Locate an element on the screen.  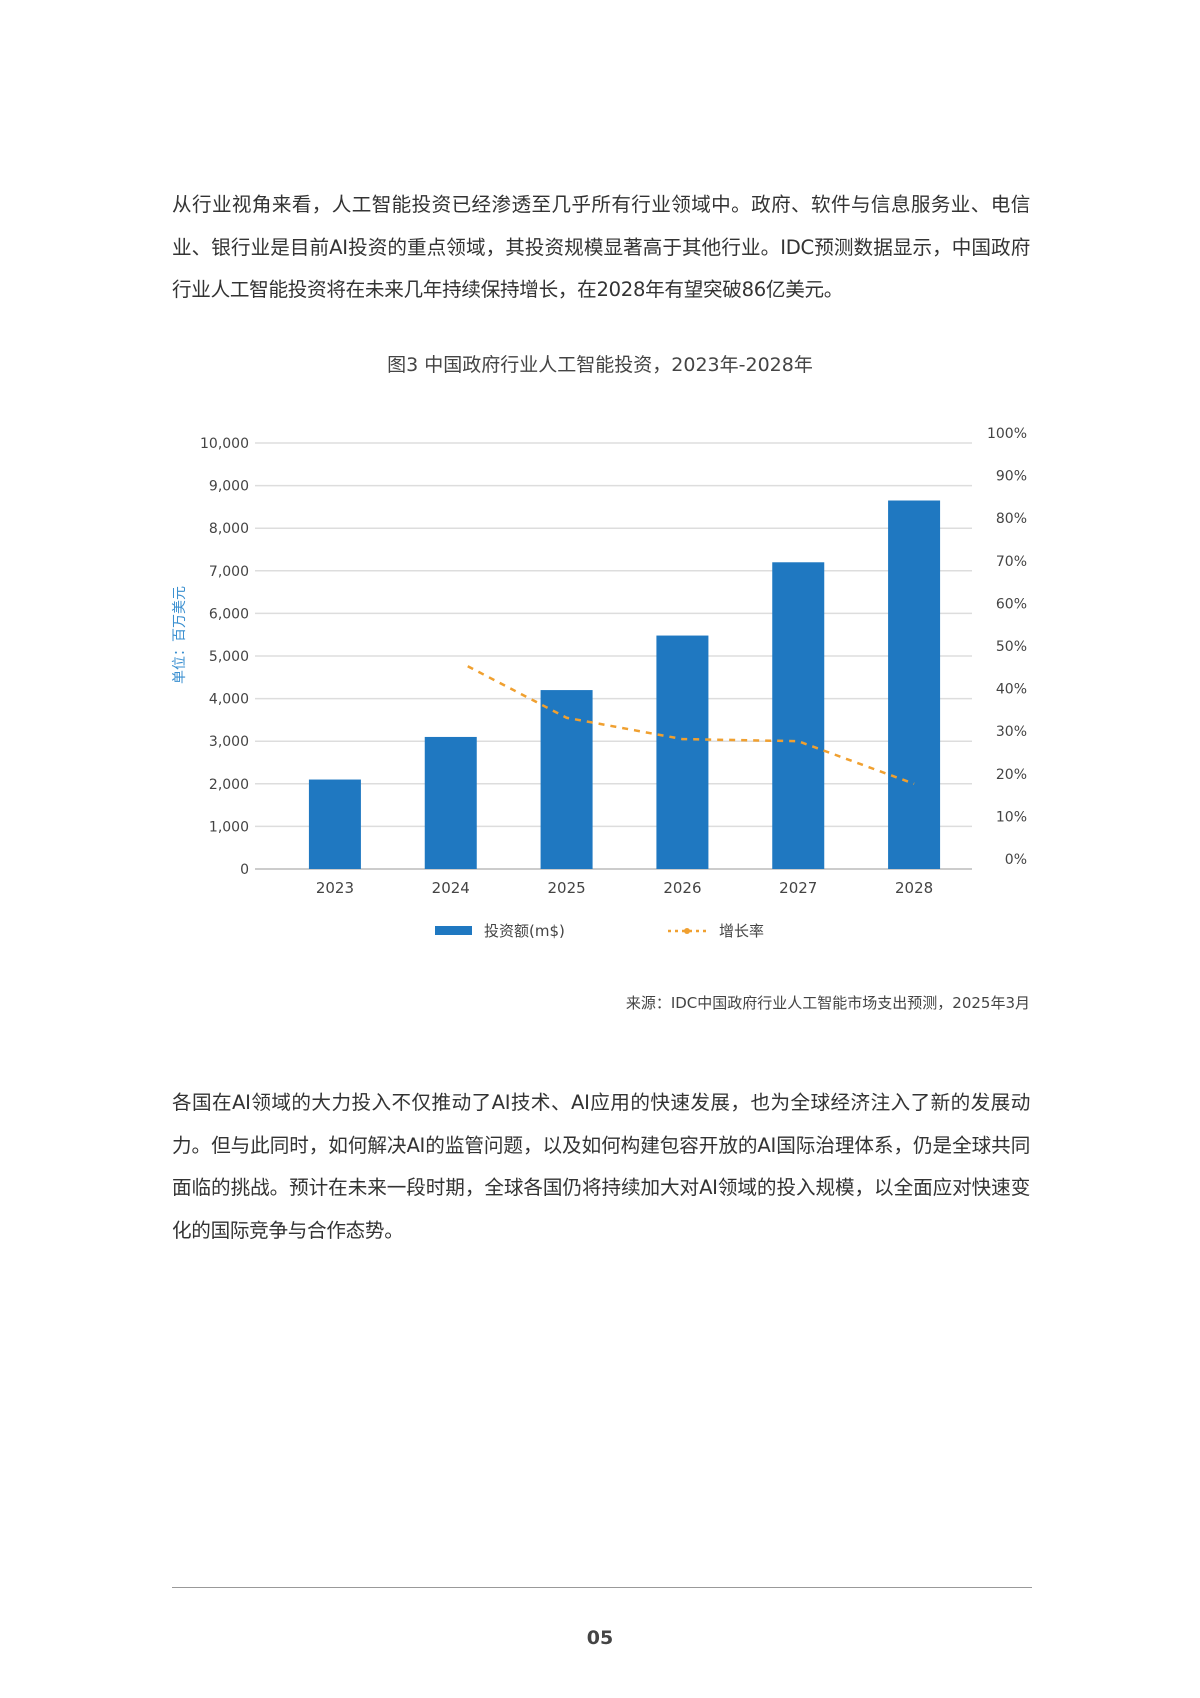
y-tick-label: 3,000 is located at coordinates (229, 742).